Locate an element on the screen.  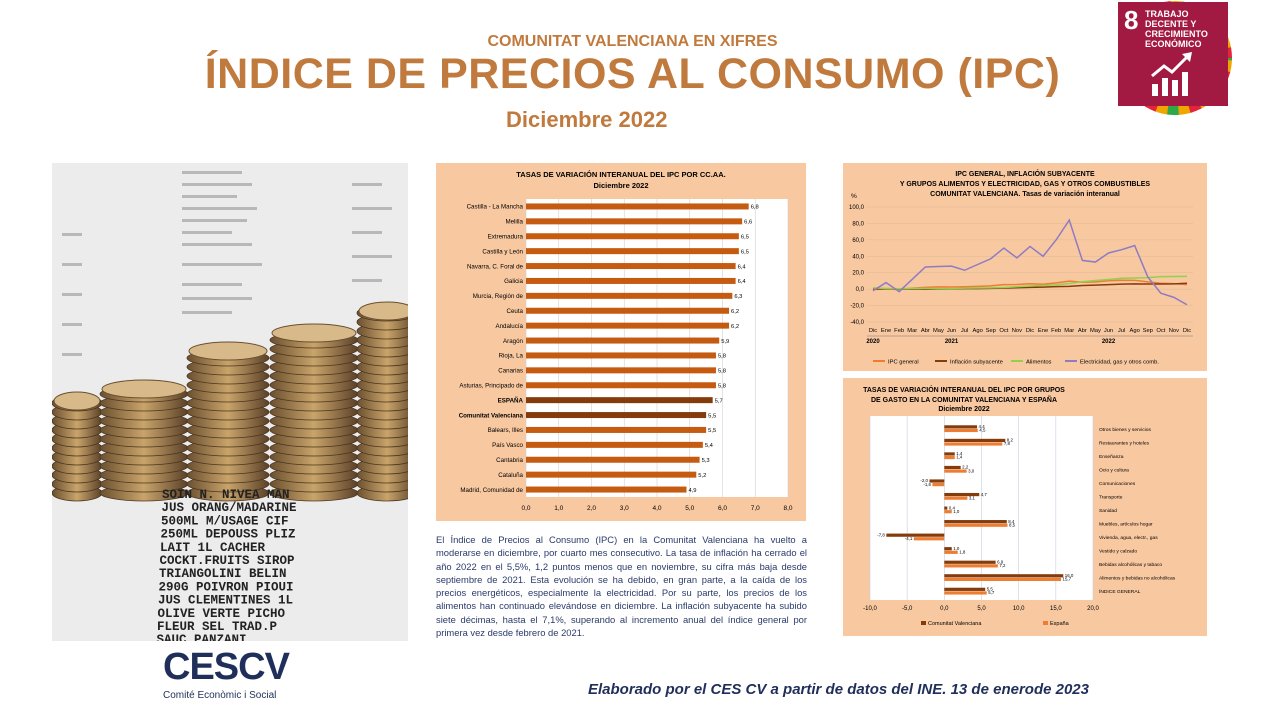
year-label: 2021 is located at coordinates (952, 342).